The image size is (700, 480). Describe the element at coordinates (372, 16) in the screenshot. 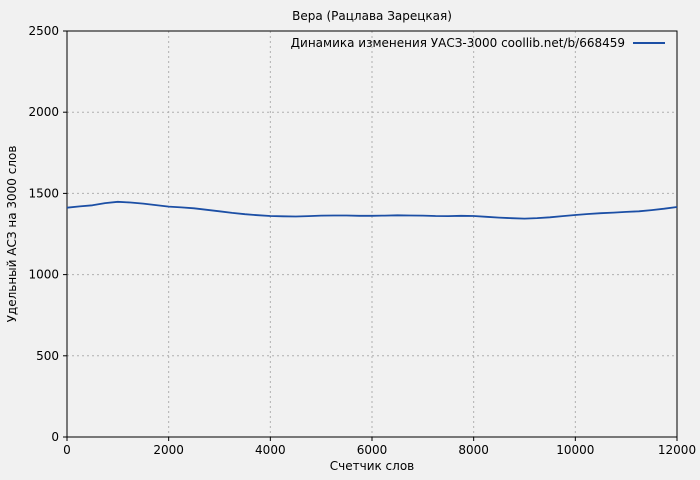

I see `chart-title: Вера (Рацлава Зарецкая)` at that location.